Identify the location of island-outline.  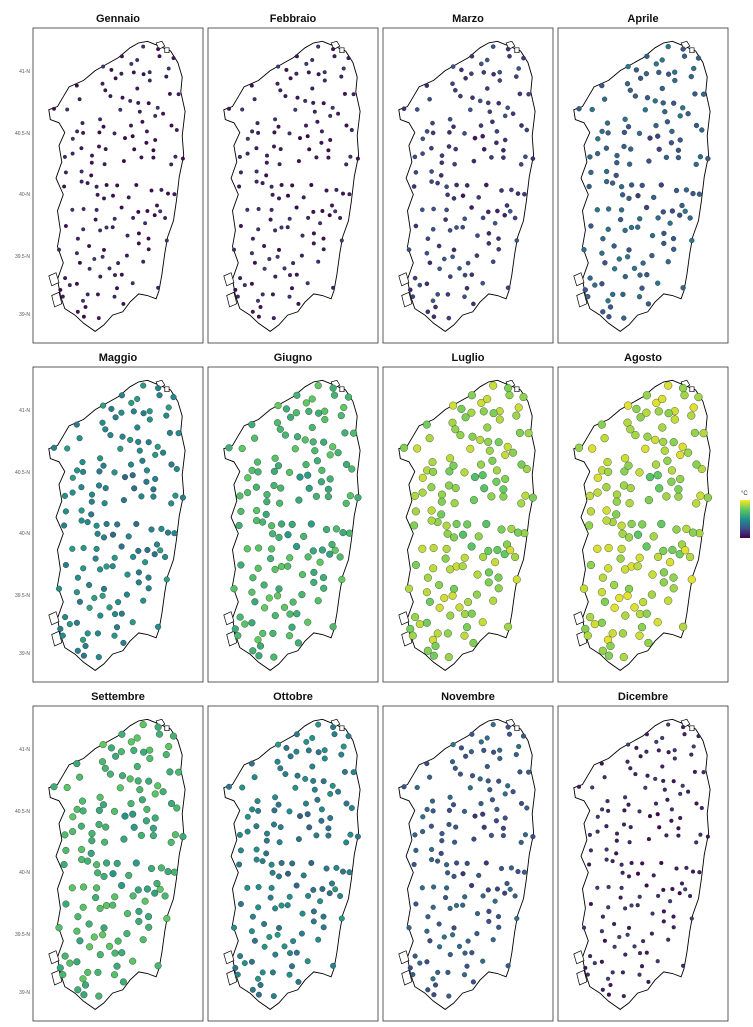
(342, 50).